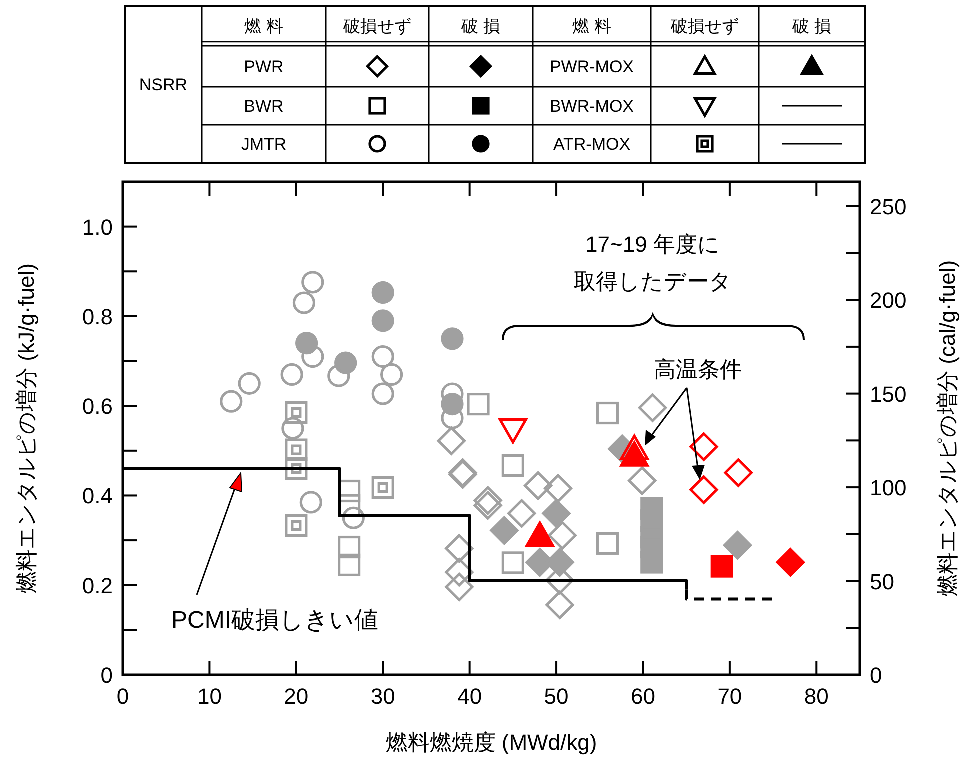  Describe the element at coordinates (470, 696) in the screenshot. I see `x-tick-label: 40` at that location.